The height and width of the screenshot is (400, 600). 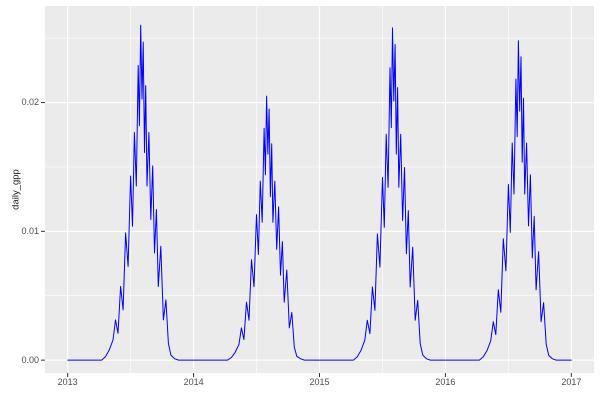 I want to click on y-axis-title: daily_gpp, so click(x=16, y=189).